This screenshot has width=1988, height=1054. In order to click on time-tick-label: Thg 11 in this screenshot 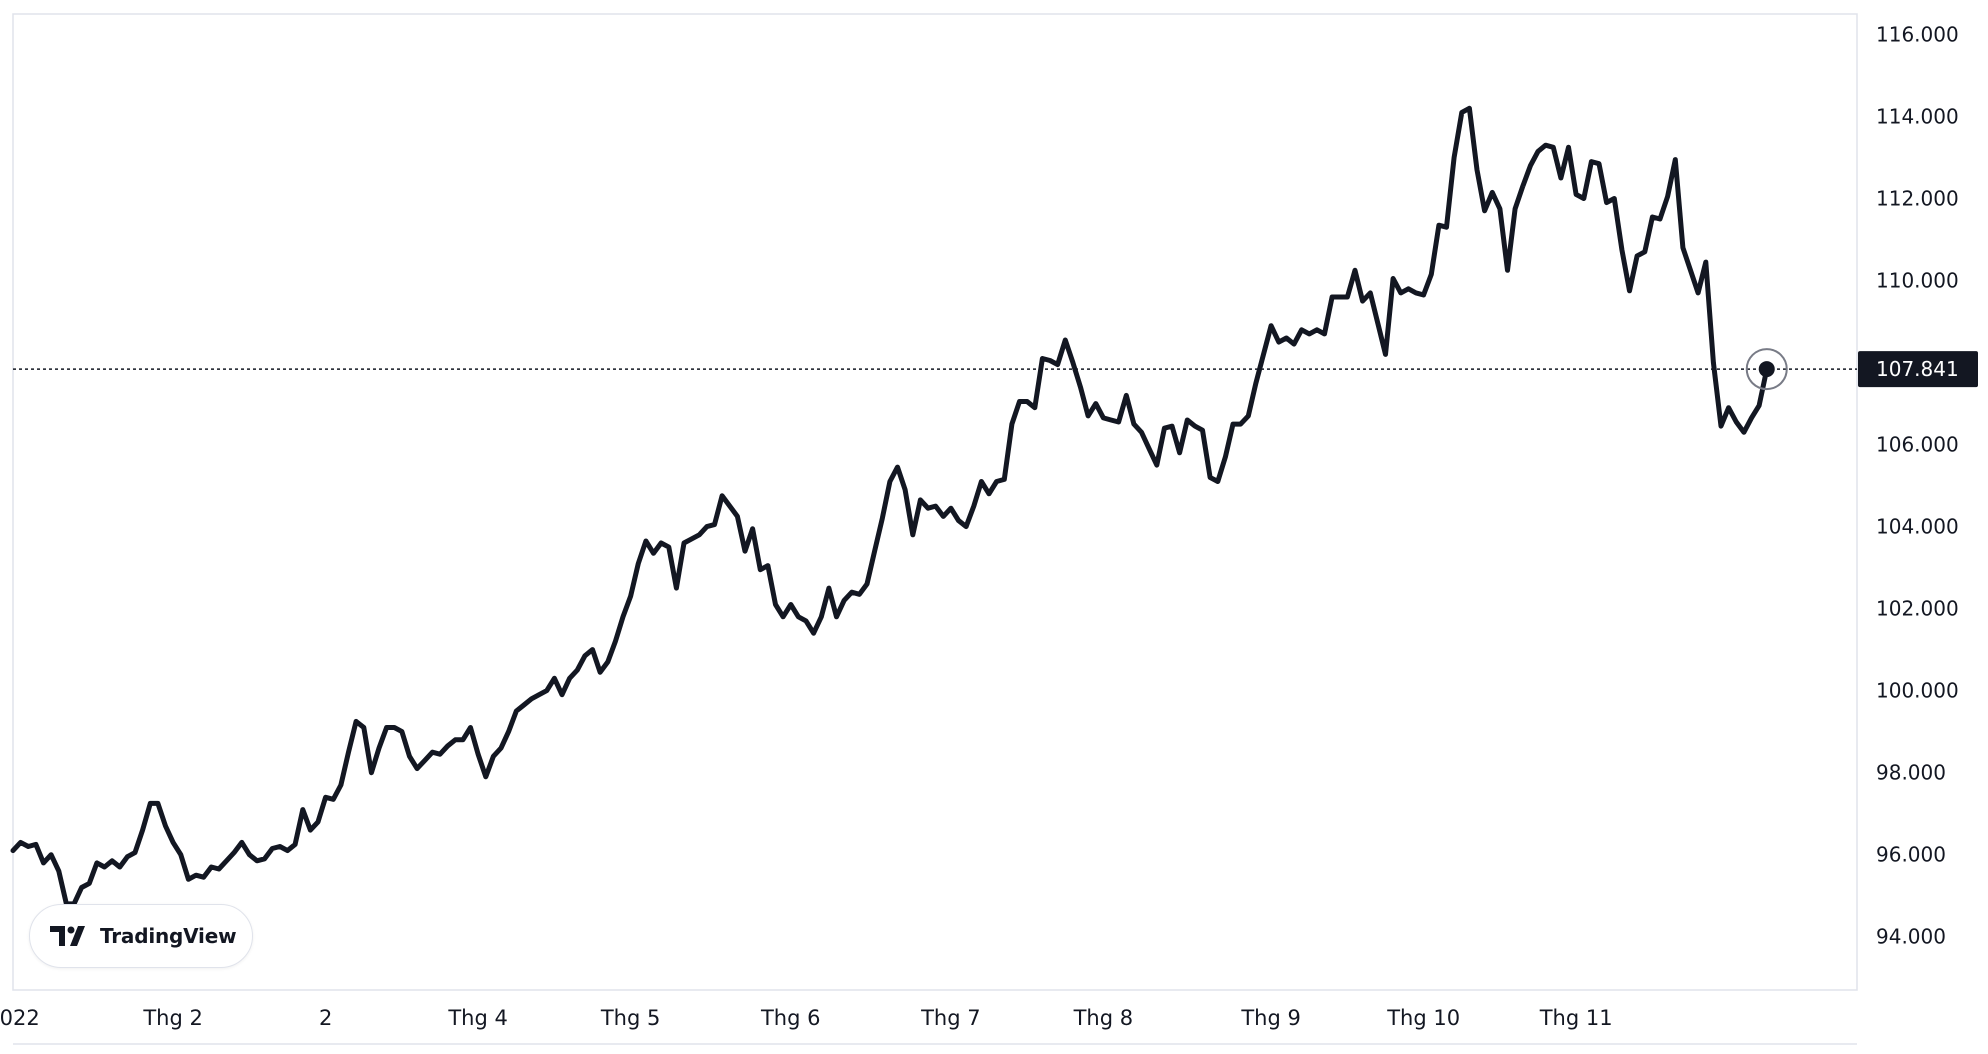, I will do `click(1576, 1018)`.